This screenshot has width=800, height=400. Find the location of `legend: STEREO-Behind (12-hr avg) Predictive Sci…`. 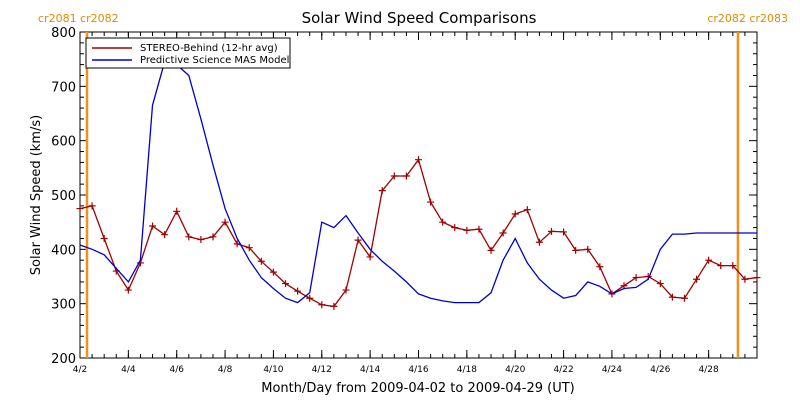

legend: STEREO-Behind (12-hr avg) Predictive Sci… is located at coordinates (188, 53).